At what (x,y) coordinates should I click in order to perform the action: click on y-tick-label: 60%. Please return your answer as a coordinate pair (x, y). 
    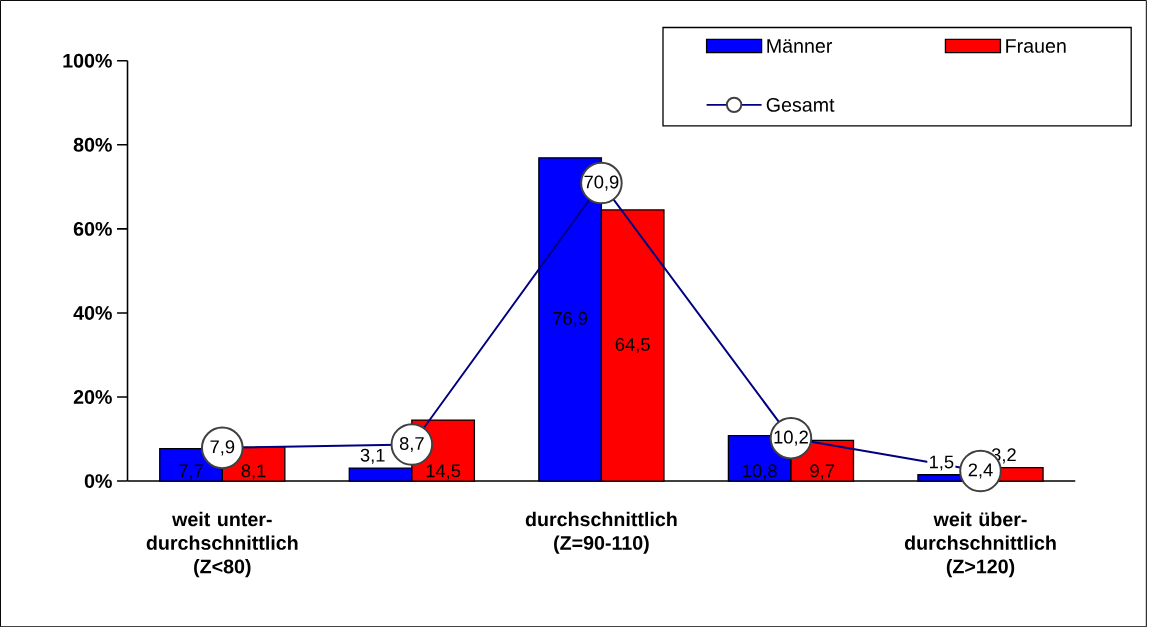
    Looking at the image, I should click on (92, 228).